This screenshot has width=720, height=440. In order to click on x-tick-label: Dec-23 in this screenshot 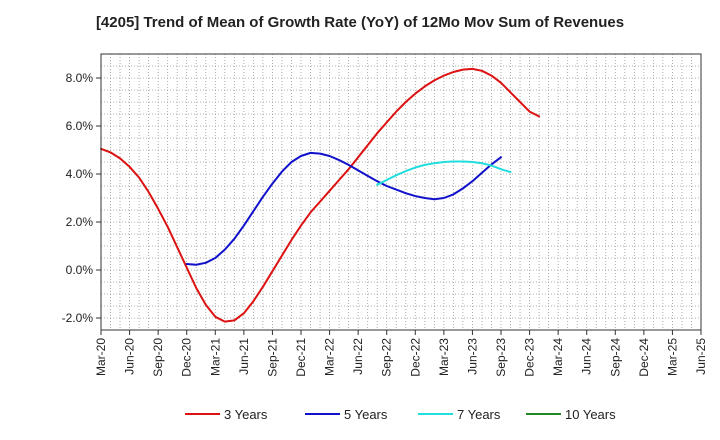, I will do `click(530, 357)`.